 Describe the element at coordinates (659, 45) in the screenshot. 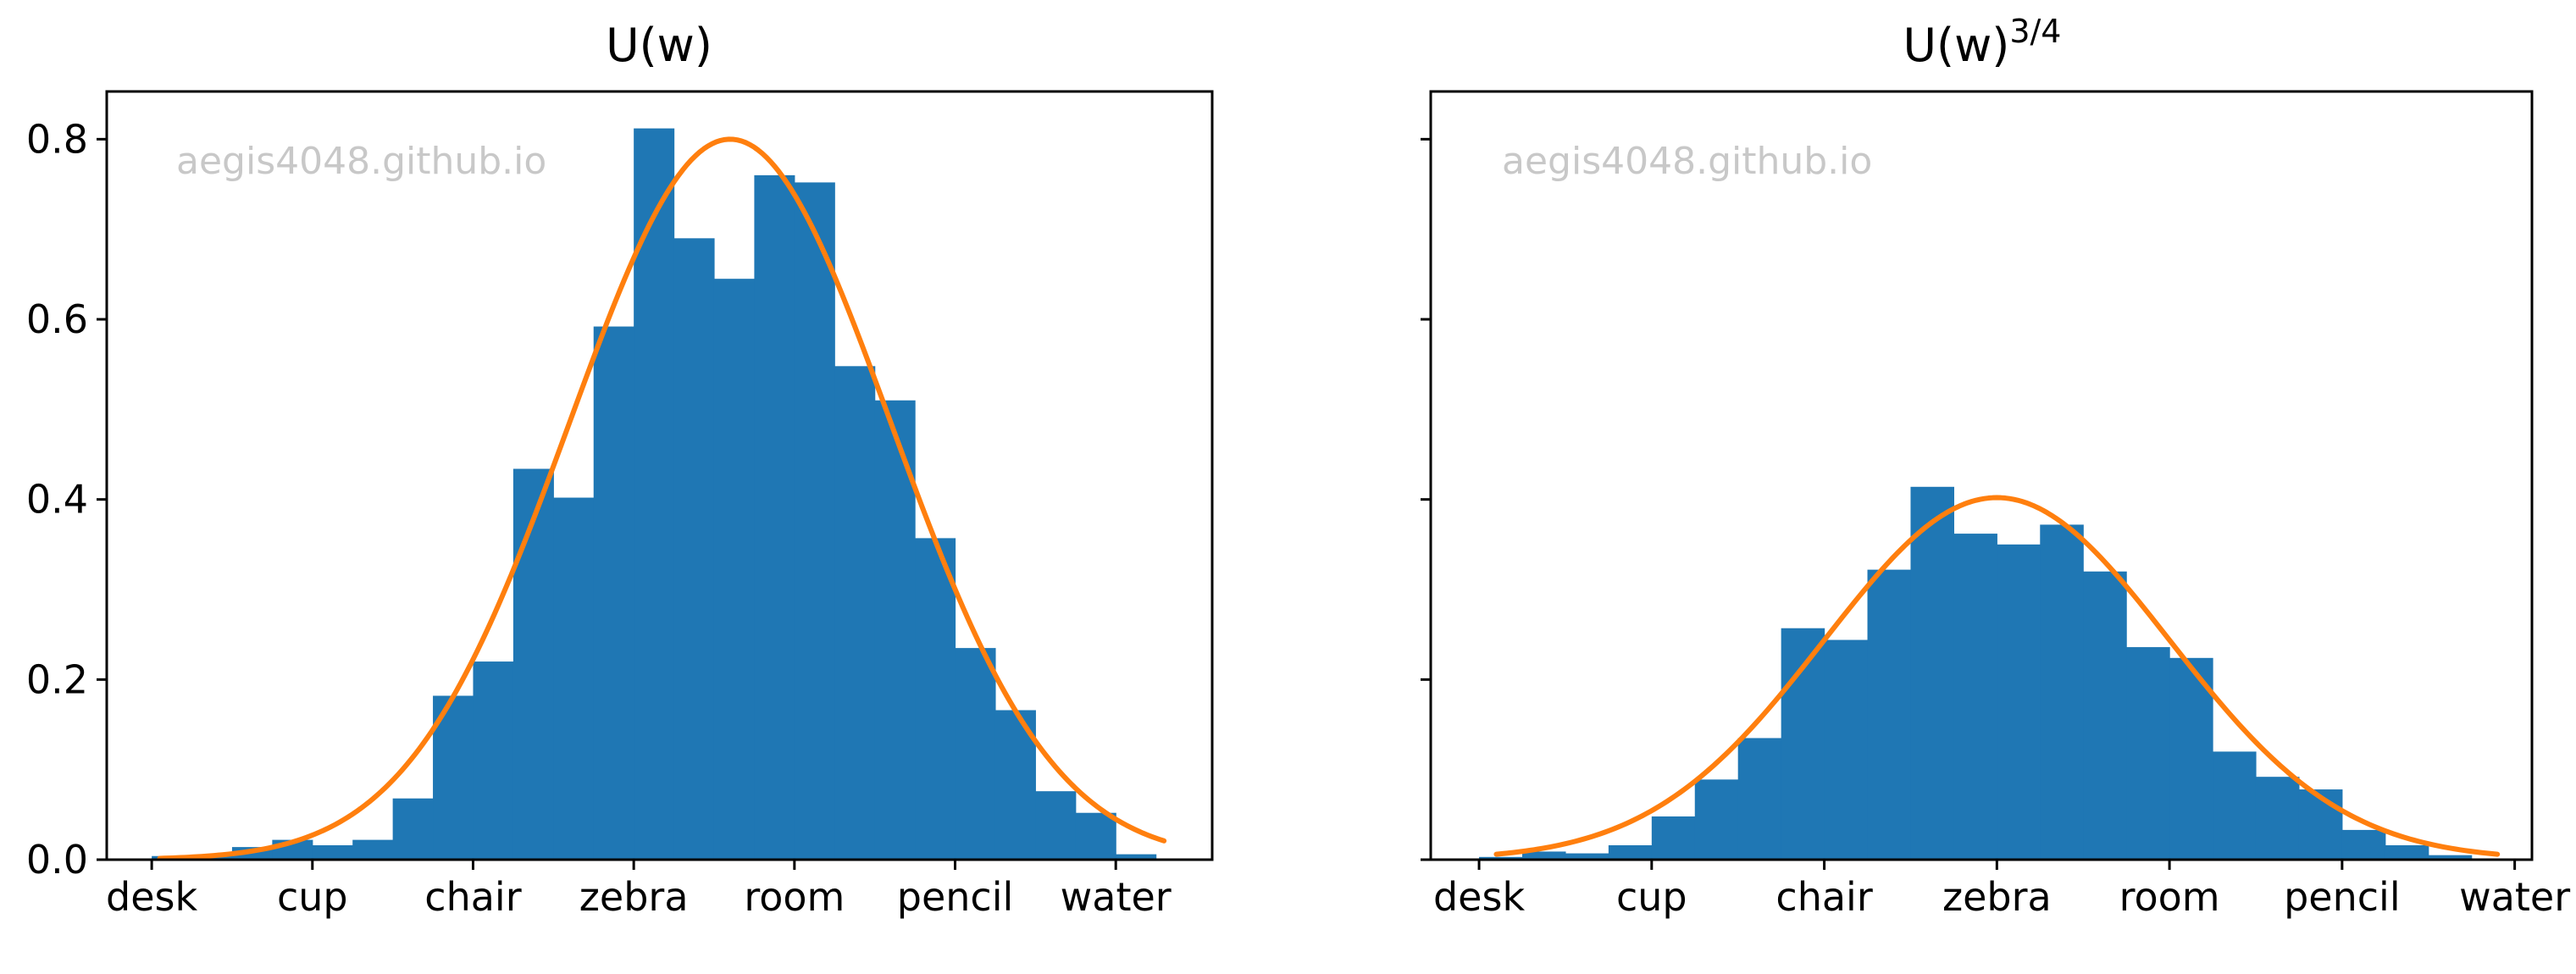

I see `left-chart-title: U(w)` at that location.